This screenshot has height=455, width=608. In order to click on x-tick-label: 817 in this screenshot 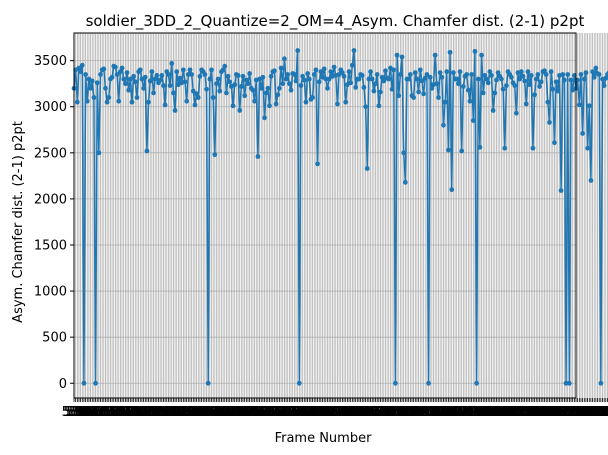, I will do `click(539, 412)`.